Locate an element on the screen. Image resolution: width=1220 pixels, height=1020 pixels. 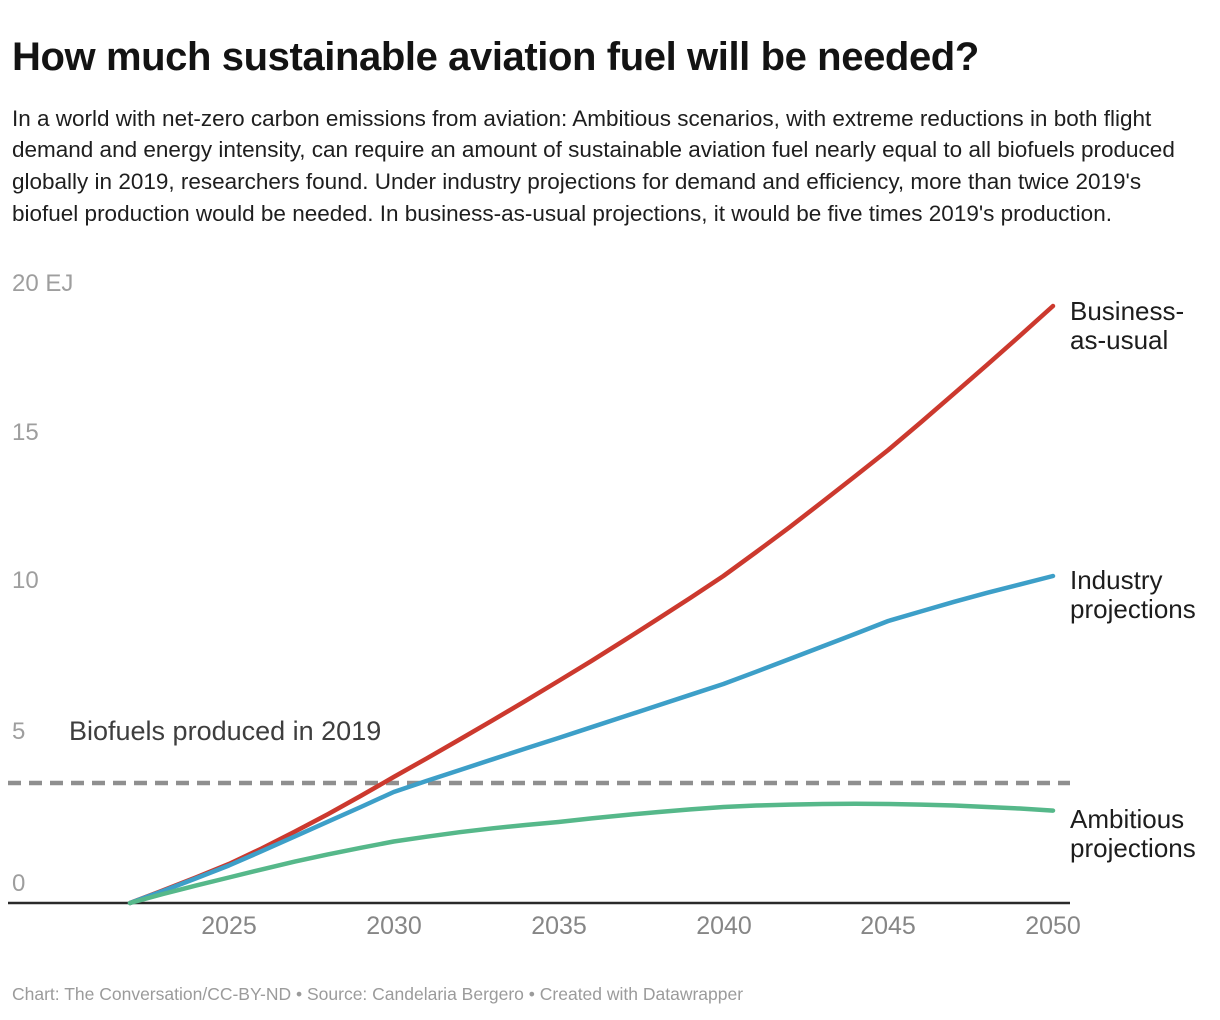
x-tick-label-2040: 2040 is located at coordinates (724, 926).